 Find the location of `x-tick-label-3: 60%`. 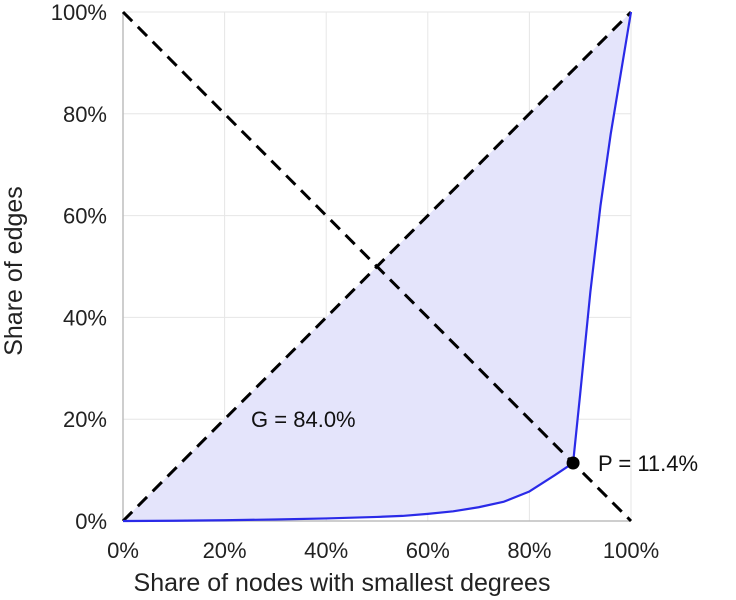

x-tick-label-3: 60% is located at coordinates (428, 550).